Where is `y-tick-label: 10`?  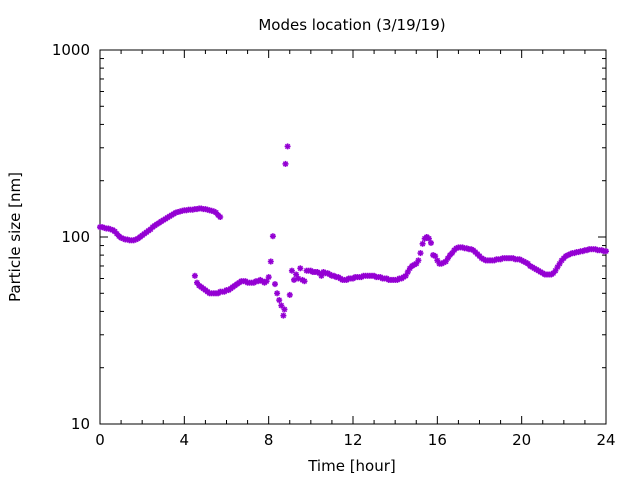
y-tick-label: 10 is located at coordinates (80, 424).